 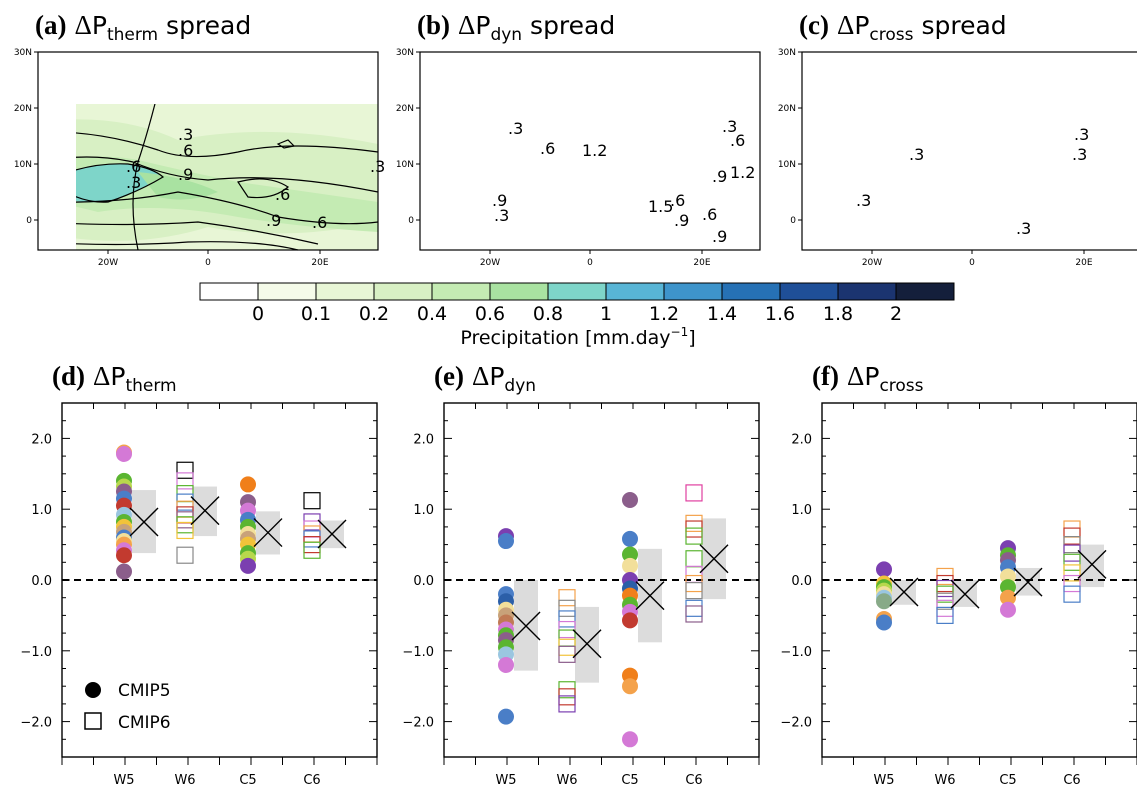 I want to click on y-tick-label: −2.0, so click(x=796, y=723).